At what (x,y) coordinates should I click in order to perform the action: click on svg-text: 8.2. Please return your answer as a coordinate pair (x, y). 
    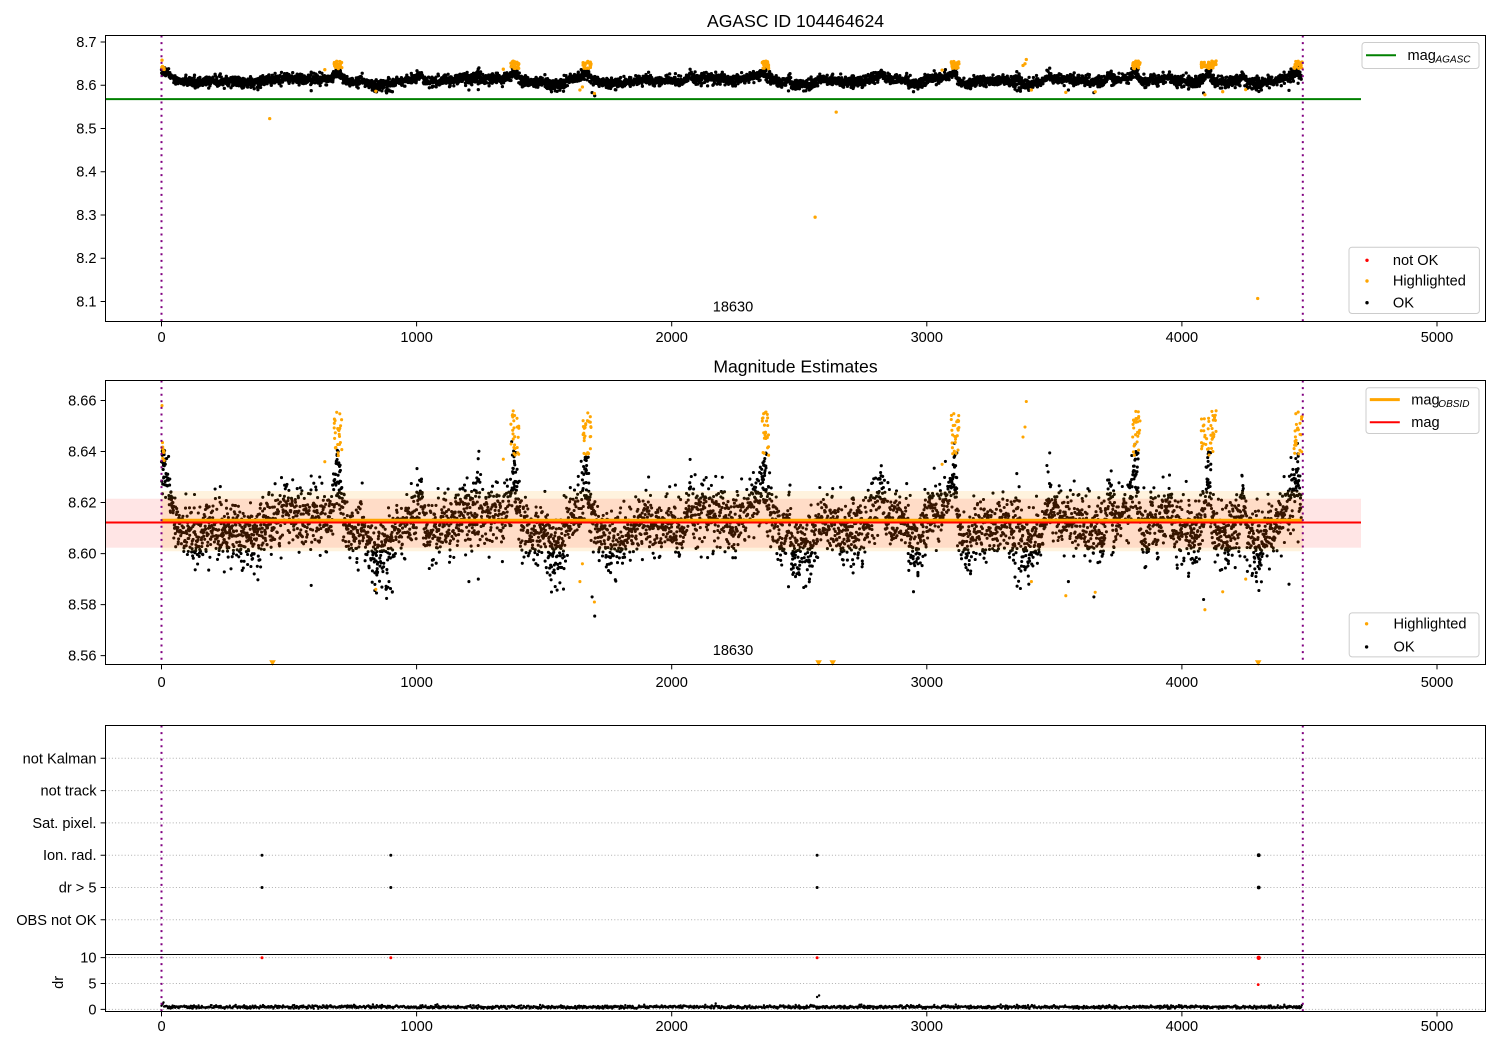
    Looking at the image, I should click on (86, 259).